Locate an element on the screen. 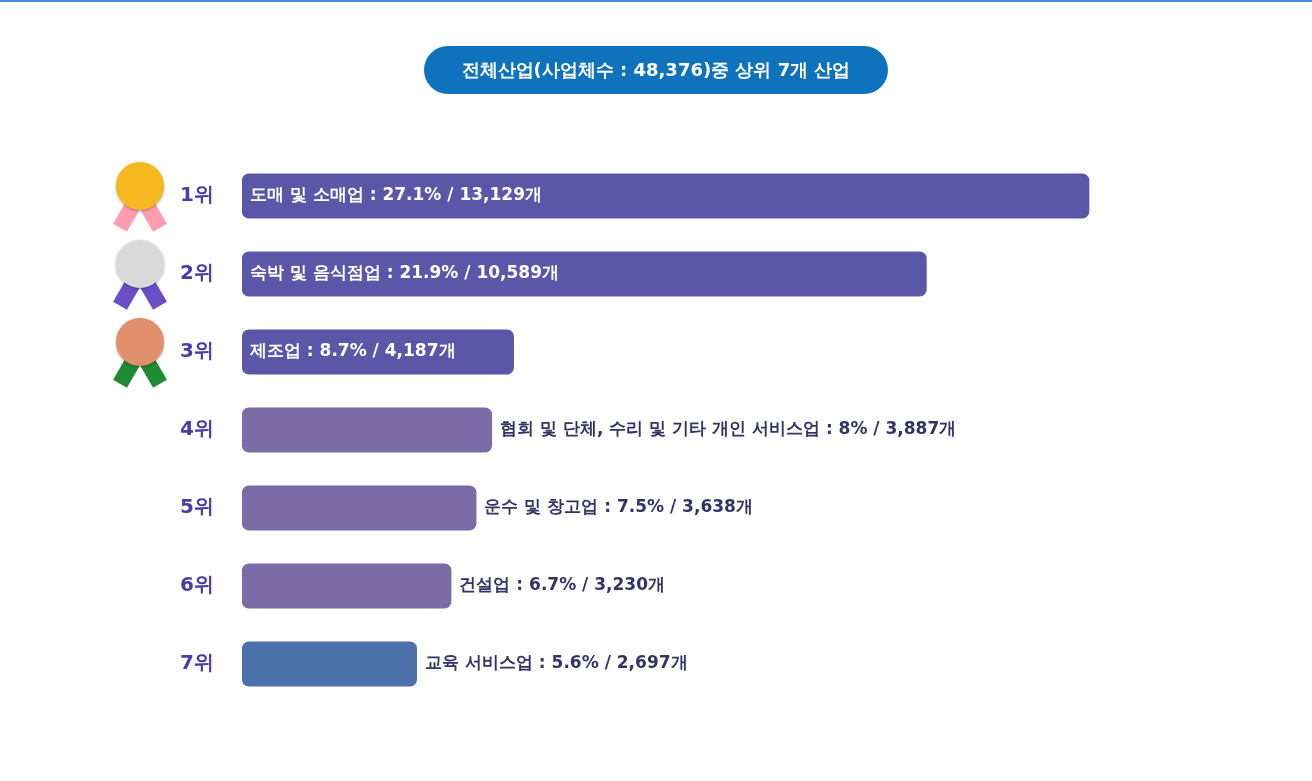 The height and width of the screenshot is (781, 1312). data-label: 협회 및 단체, 수리 및 기타 개인 서비스업 : 8% / 3,887개 is located at coordinates (728, 428).